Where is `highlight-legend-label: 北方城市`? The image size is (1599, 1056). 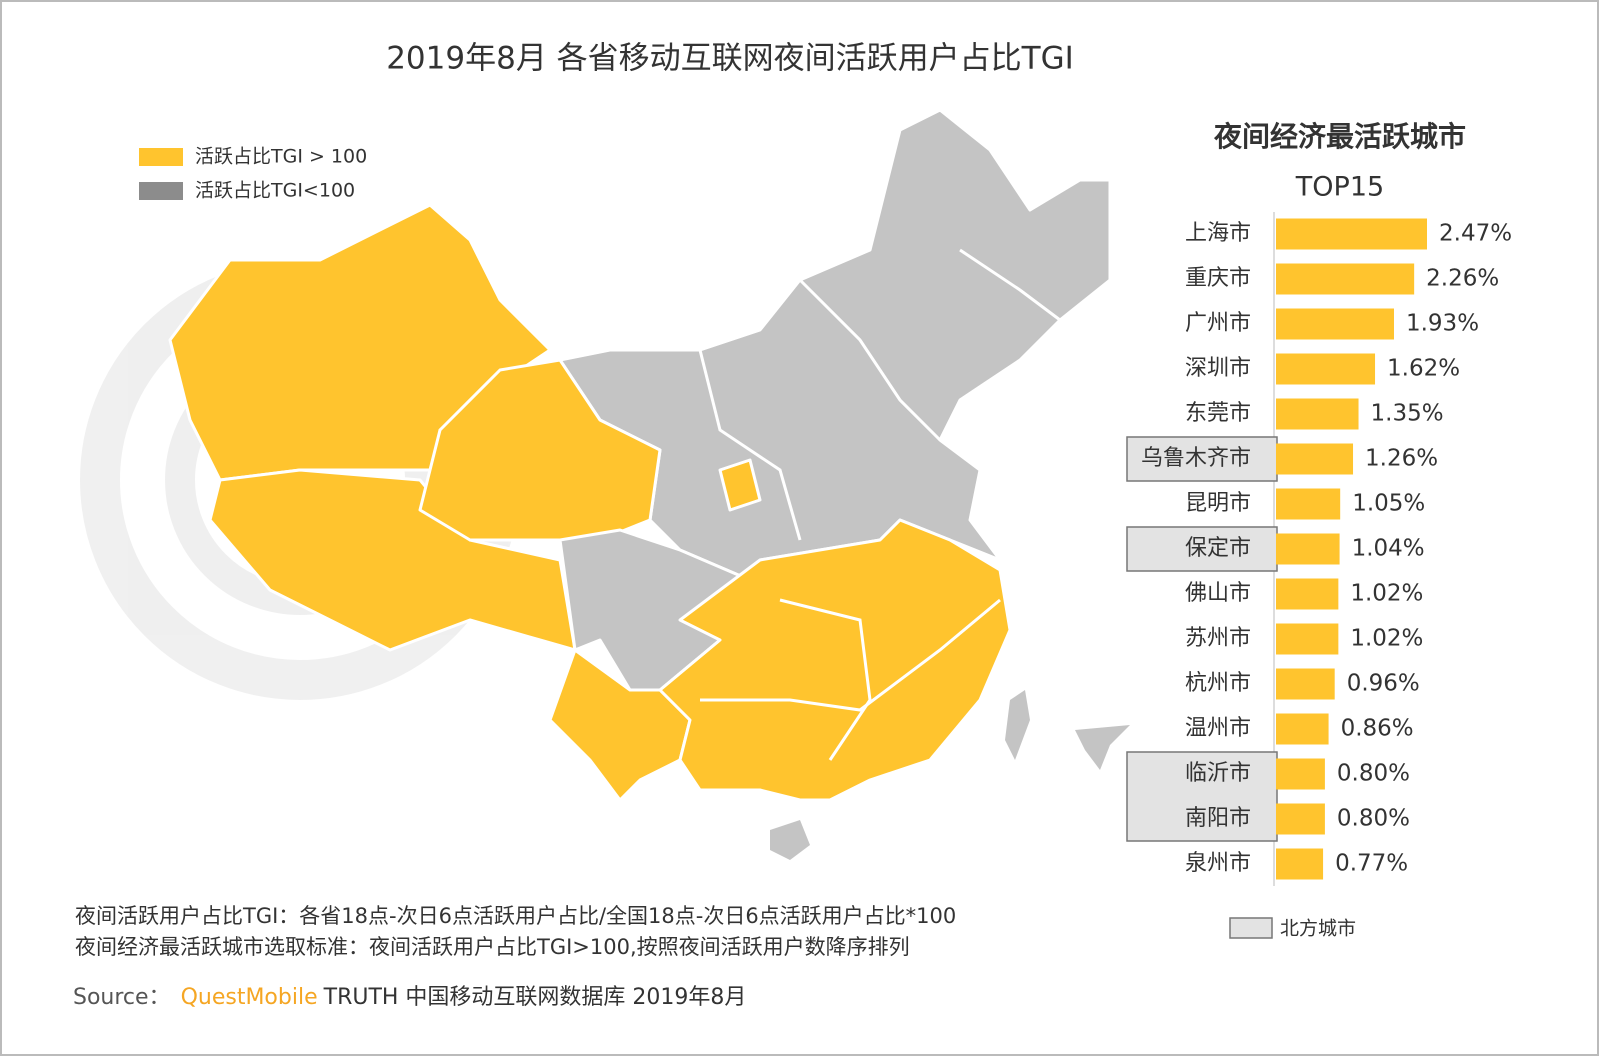
highlight-legend-label: 北方城市 is located at coordinates (1318, 929).